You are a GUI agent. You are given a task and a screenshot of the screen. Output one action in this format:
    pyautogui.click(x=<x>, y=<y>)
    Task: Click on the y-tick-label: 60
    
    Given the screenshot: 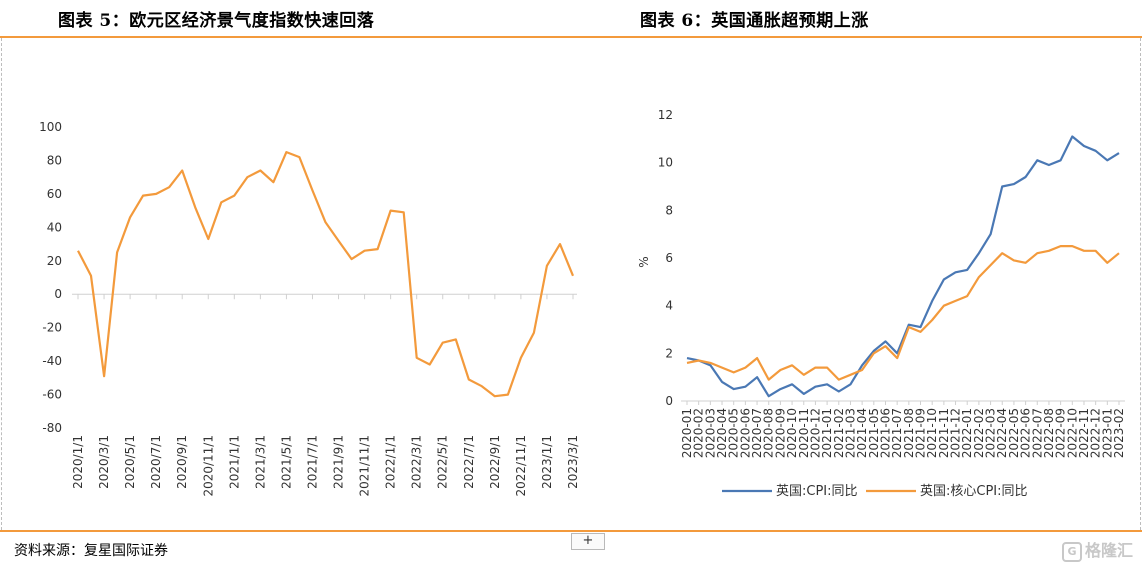 What is the action you would take?
    pyautogui.click(x=54, y=194)
    